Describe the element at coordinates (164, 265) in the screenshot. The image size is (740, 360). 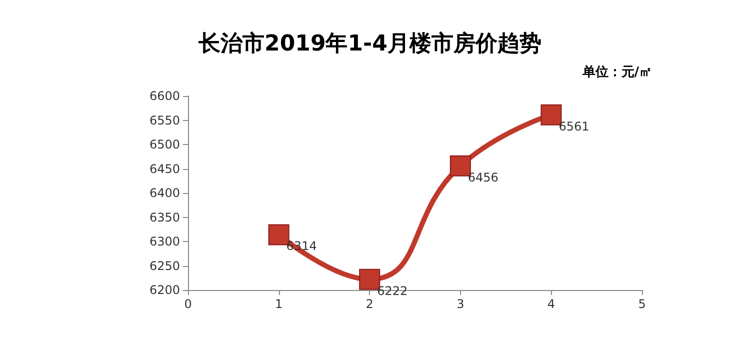
I see `y-tick-label: 6250` at that location.